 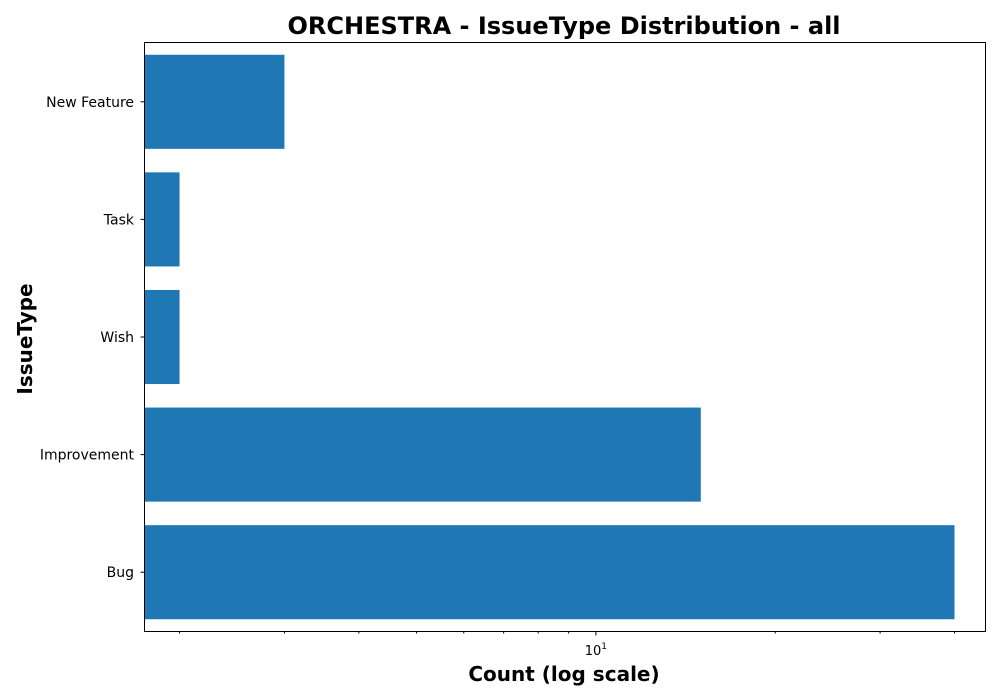 I want to click on y-tick-label-new-feature: New Feature, so click(x=90, y=103).